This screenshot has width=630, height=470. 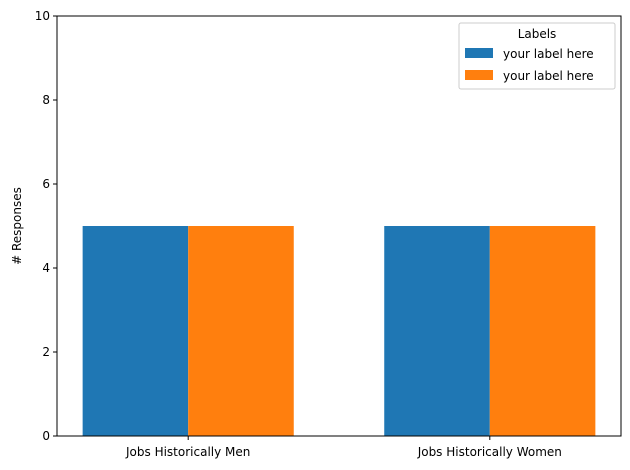 I want to click on y-tick-label: 4, so click(x=46, y=268).